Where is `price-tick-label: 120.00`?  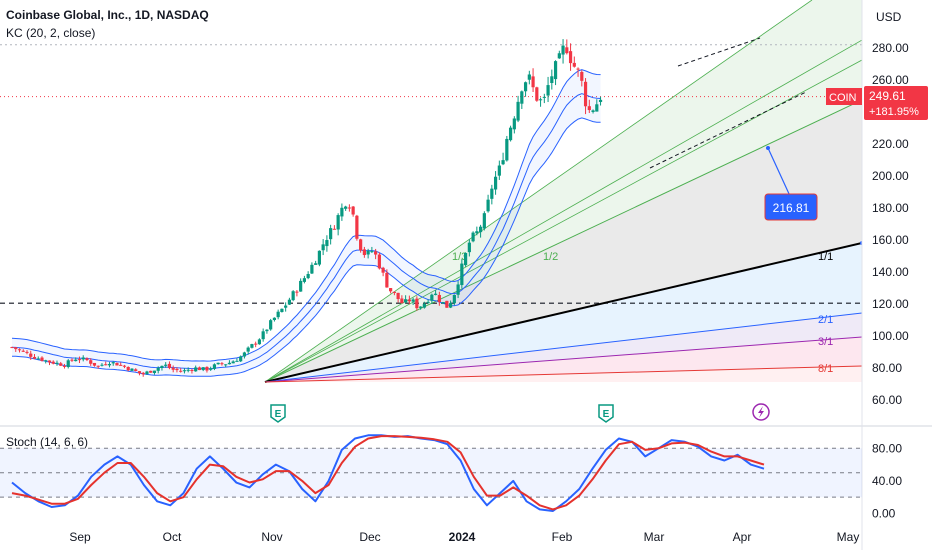
price-tick-label: 120.00 is located at coordinates (890, 304).